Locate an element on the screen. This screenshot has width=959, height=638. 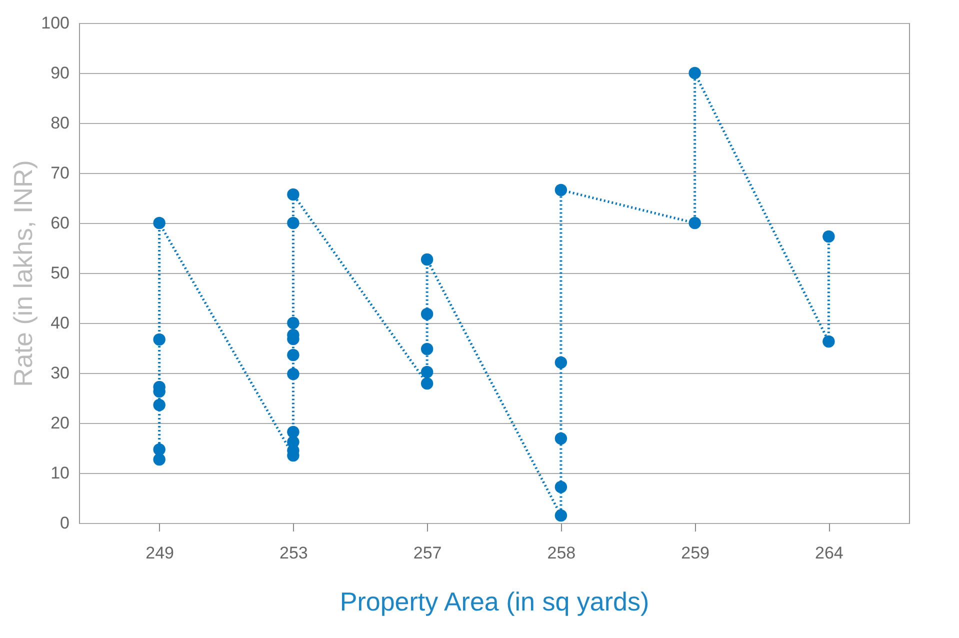
y-tick-label: 20 is located at coordinates (60, 423).